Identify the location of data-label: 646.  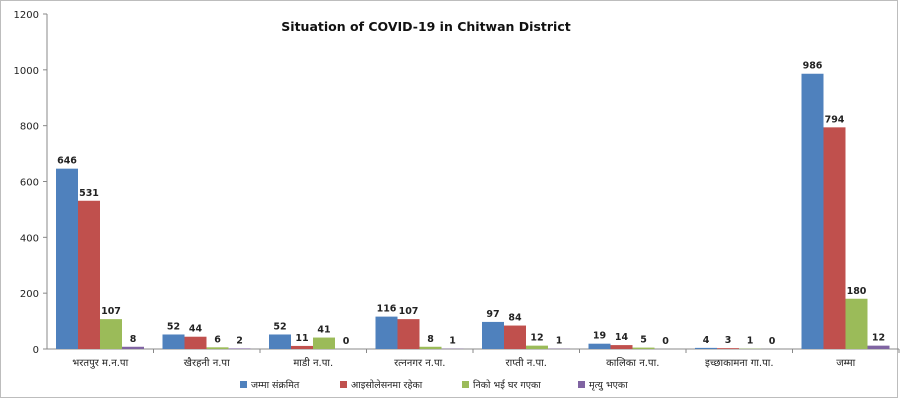
(67, 161).